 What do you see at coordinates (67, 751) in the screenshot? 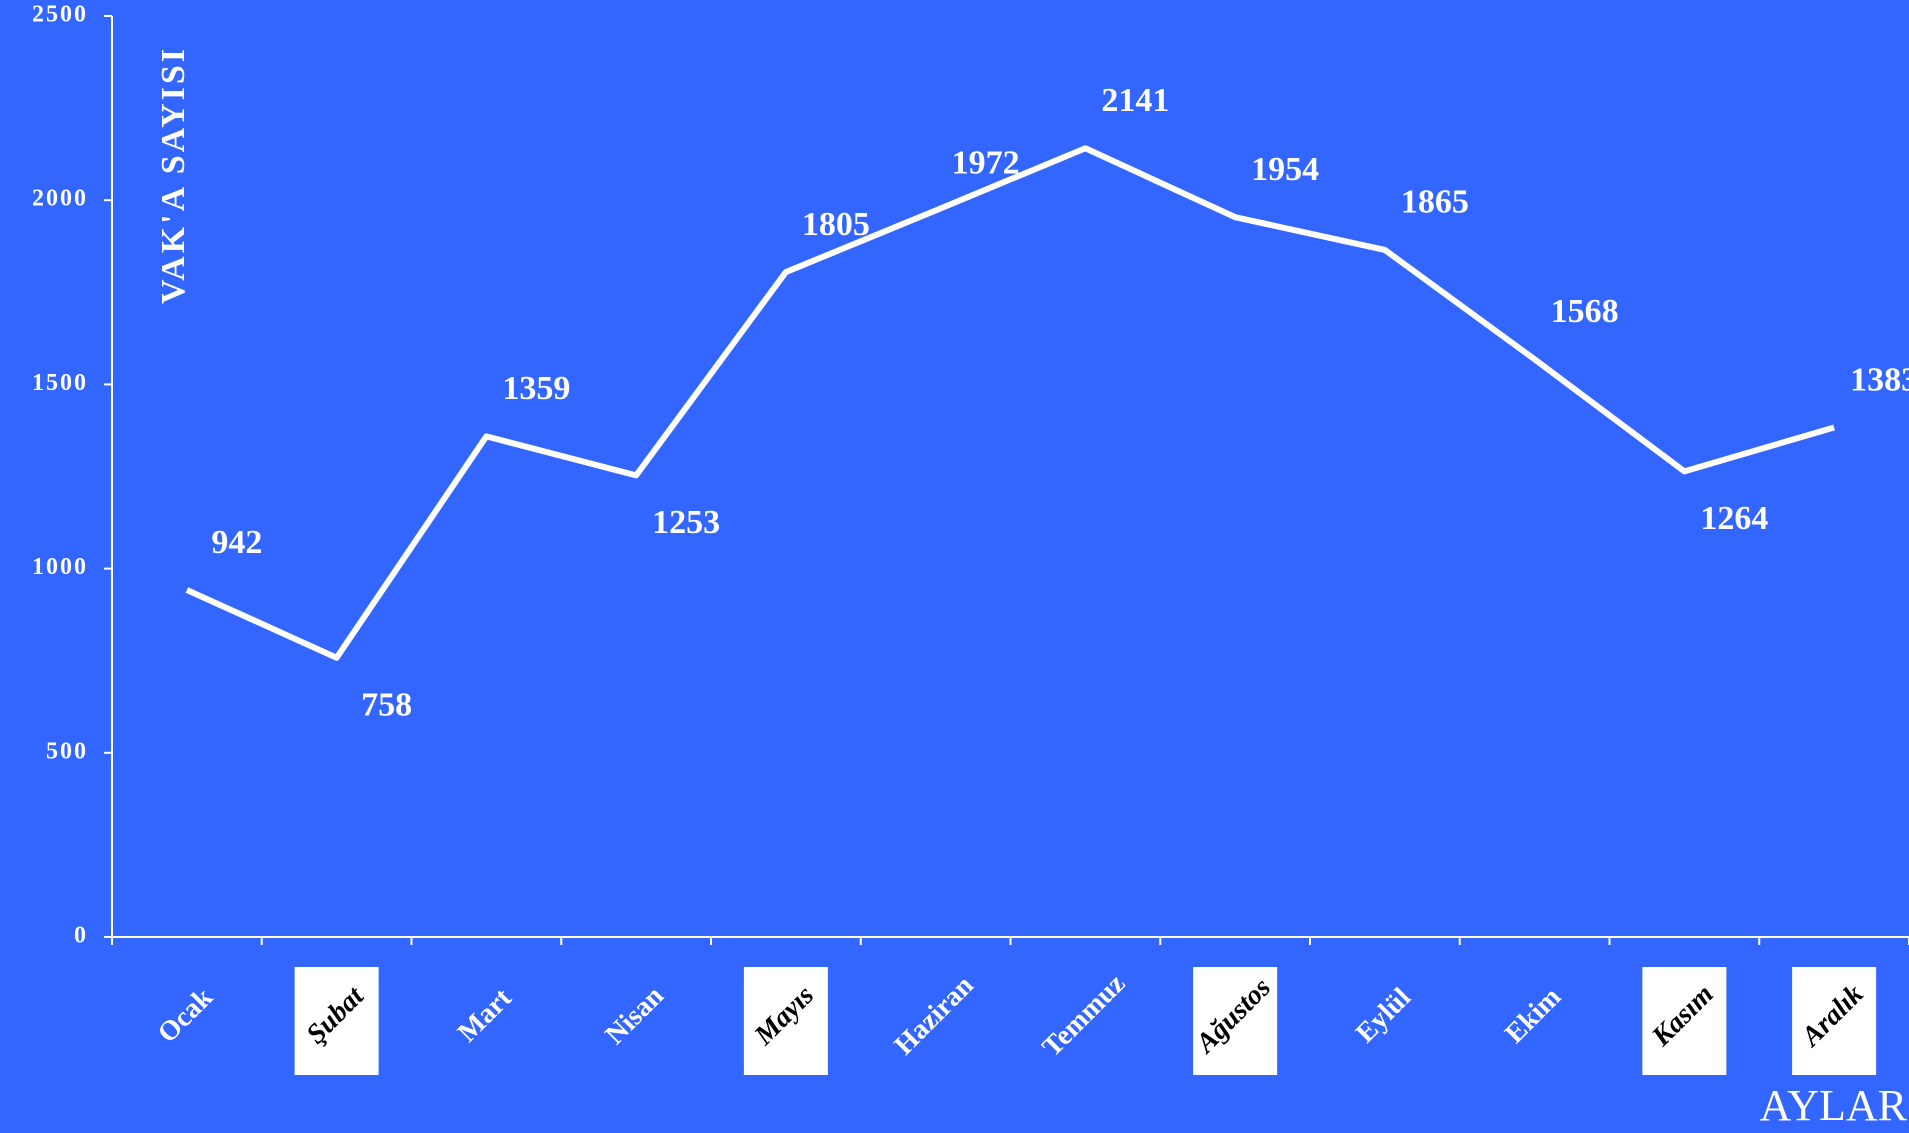
I see `y-tick-label: 500` at bounding box center [67, 751].